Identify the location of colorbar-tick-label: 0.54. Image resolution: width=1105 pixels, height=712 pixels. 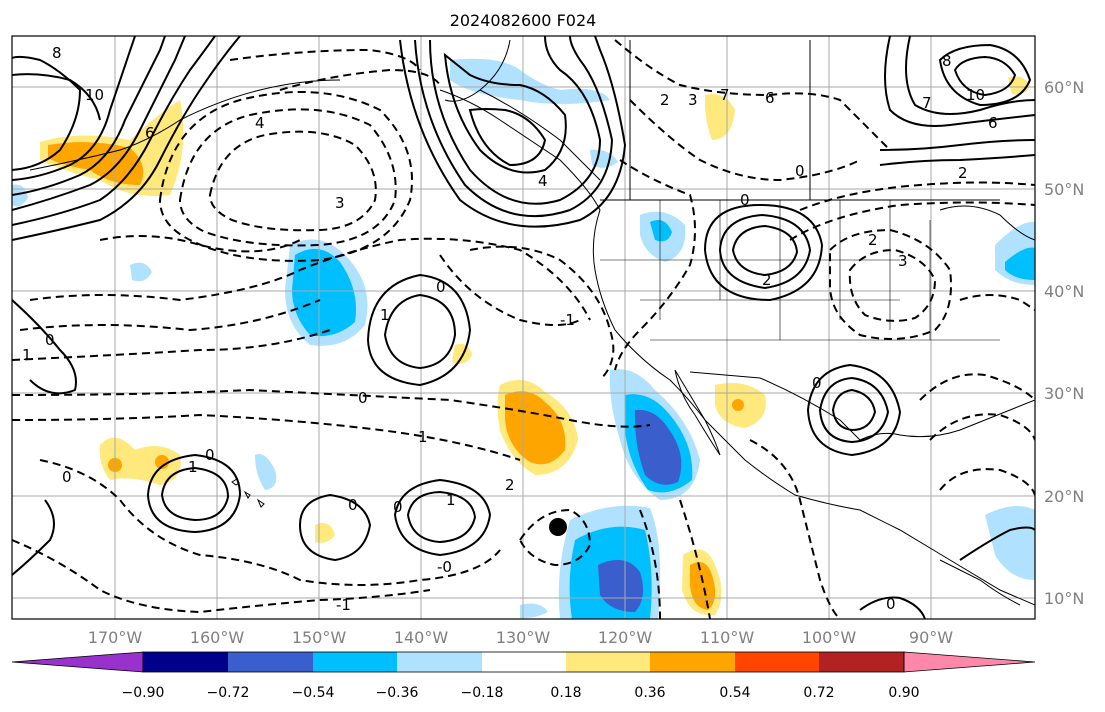
(734, 693).